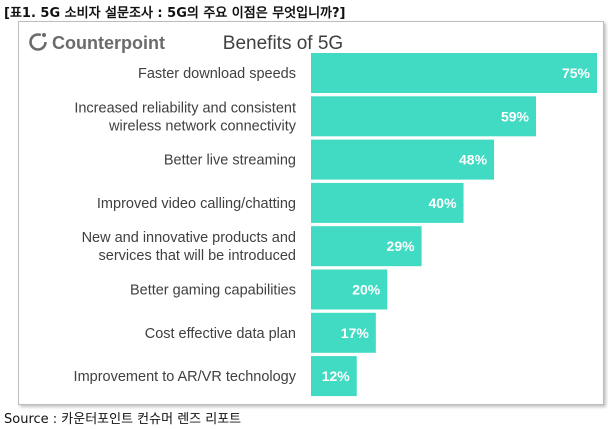 The width and height of the screenshot is (608, 429). What do you see at coordinates (515, 116) in the screenshot?
I see `bar-value-label-2: 59%` at bounding box center [515, 116].